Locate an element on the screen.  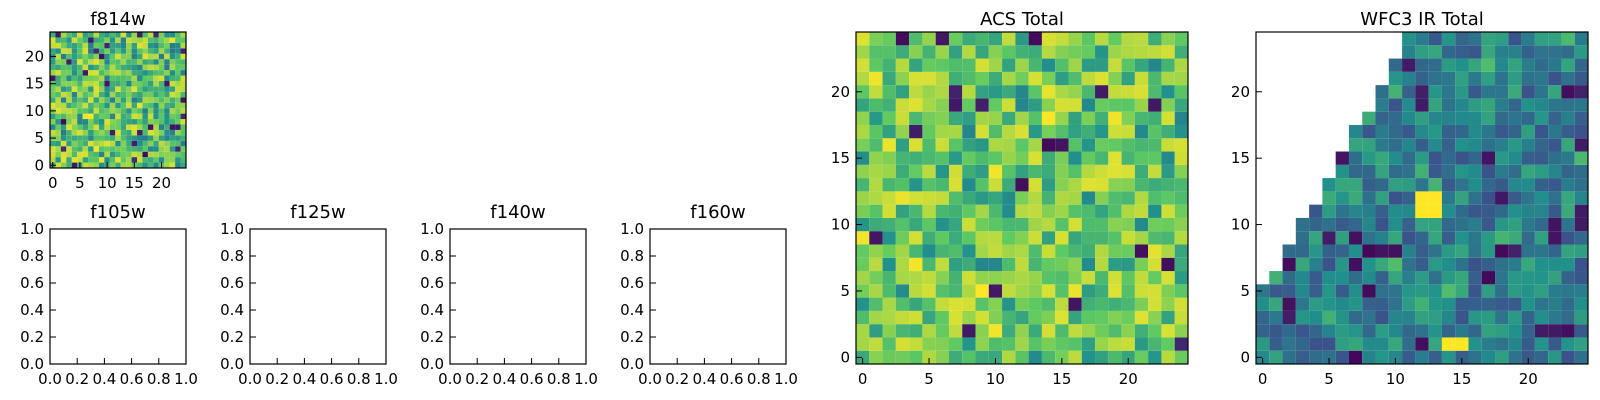
y-tick-label-f105w-3: 0.6 is located at coordinates (32, 283).